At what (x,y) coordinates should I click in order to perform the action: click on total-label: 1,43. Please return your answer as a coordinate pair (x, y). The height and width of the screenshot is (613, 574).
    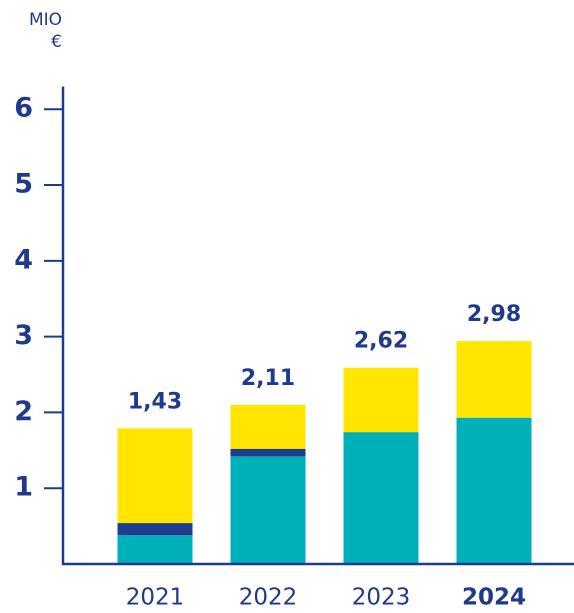
    Looking at the image, I should click on (155, 401).